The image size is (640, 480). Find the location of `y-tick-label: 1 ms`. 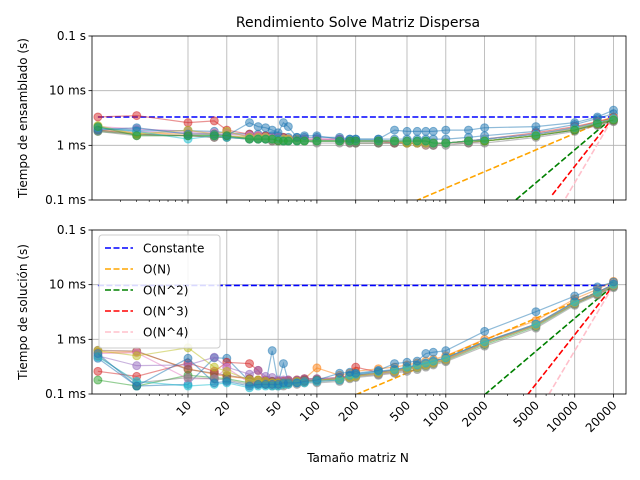

y-tick-label: 1 ms is located at coordinates (71, 145).